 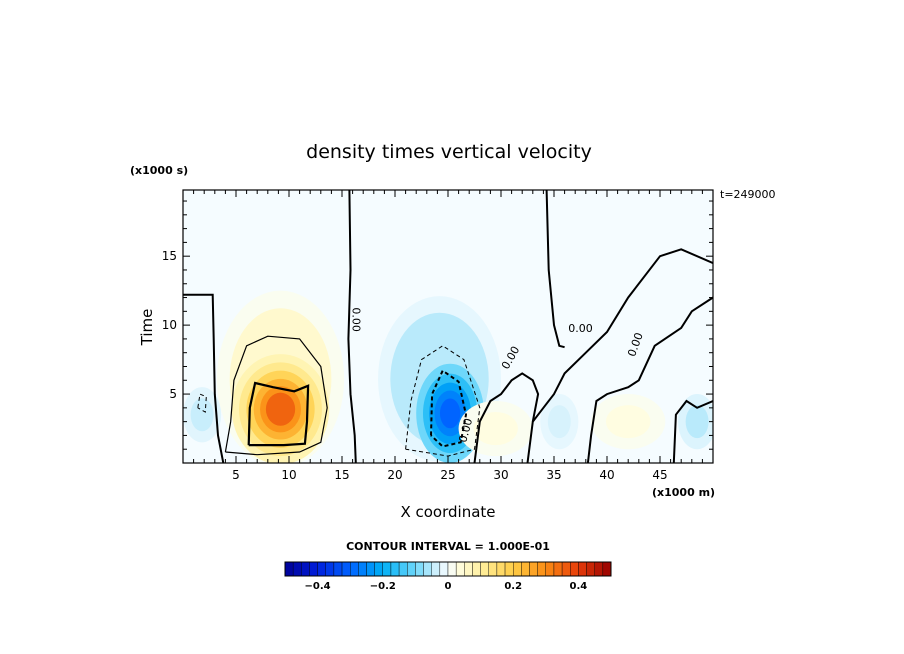 I want to click on time-stamp: t=249000, so click(x=748, y=194).